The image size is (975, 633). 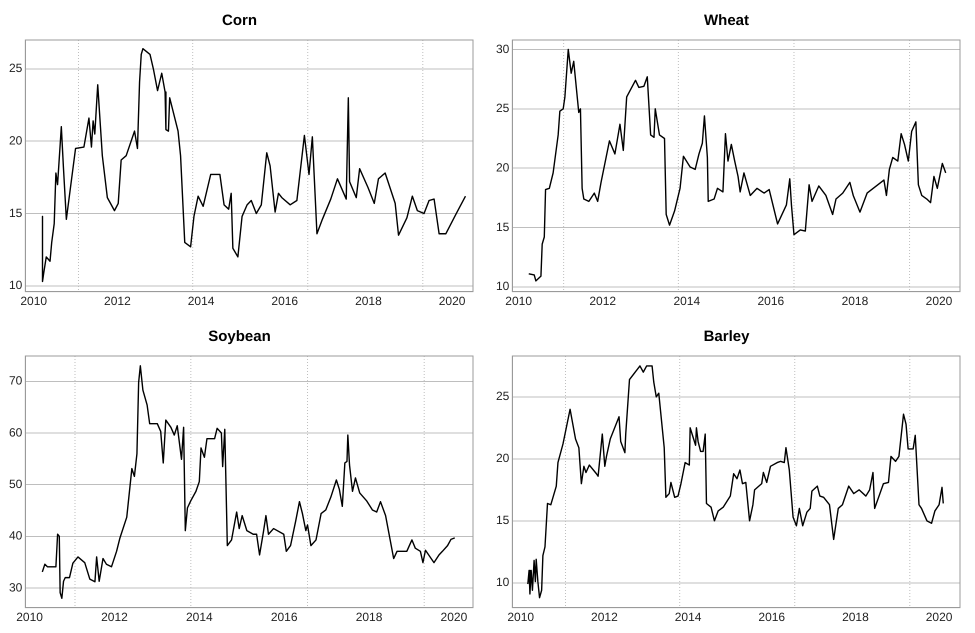 What do you see at coordinates (15, 432) in the screenshot?
I see `y-tick-label: 60` at bounding box center [15, 432].